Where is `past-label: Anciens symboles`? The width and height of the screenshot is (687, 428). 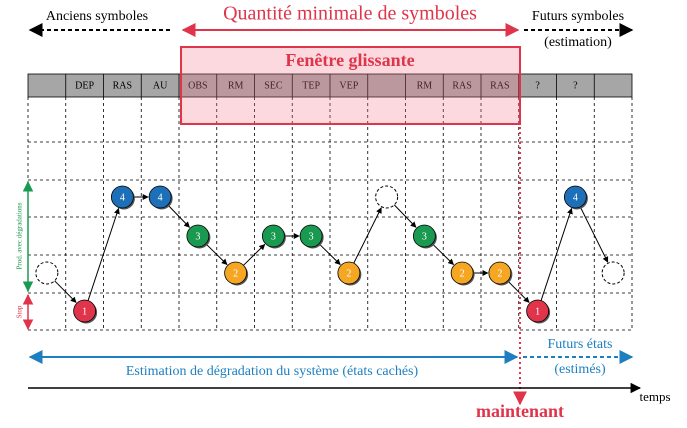
past-label: Anciens symboles is located at coordinates (97, 16).